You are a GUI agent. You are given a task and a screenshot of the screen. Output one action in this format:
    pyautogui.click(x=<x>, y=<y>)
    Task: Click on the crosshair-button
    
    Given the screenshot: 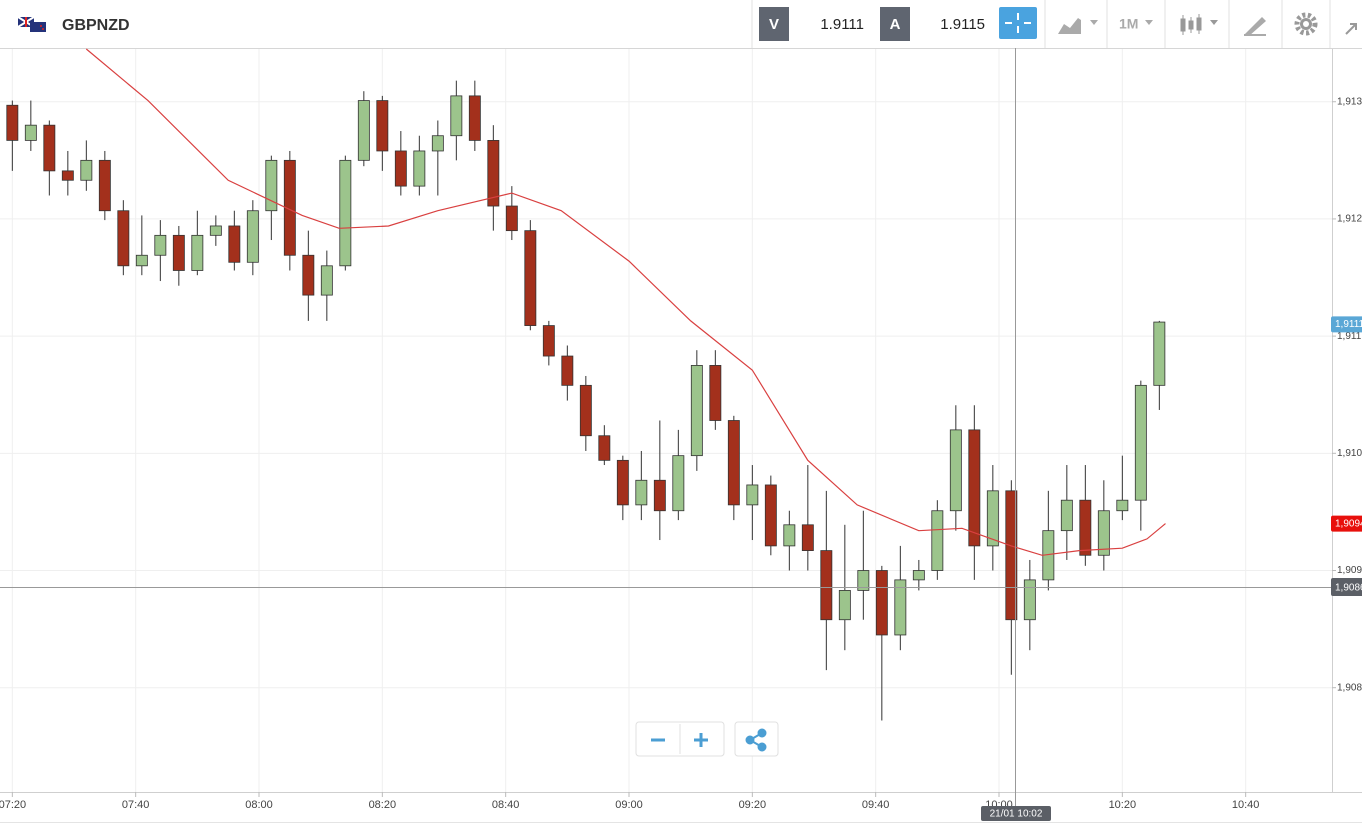 What is the action you would take?
    pyautogui.click(x=1018, y=23)
    